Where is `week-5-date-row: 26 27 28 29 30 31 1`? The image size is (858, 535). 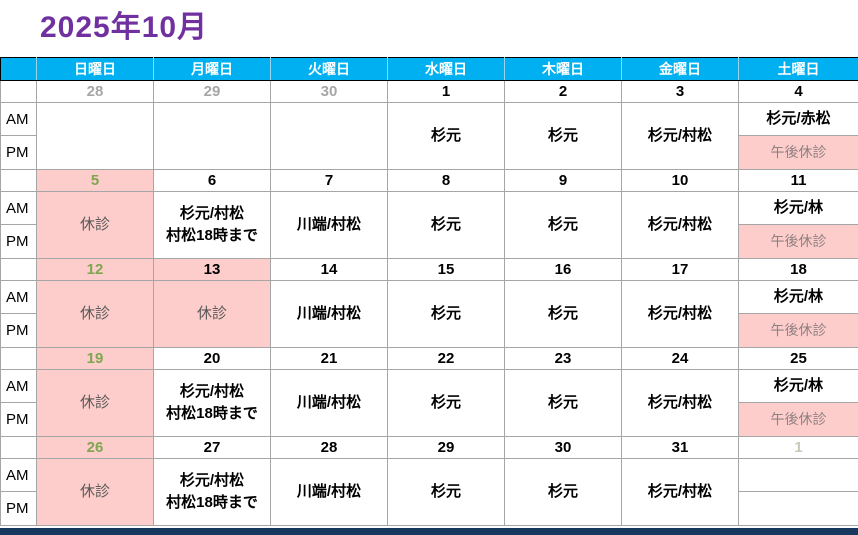 week-5-date-row: 26 27 28 29 30 31 1 is located at coordinates (429, 447).